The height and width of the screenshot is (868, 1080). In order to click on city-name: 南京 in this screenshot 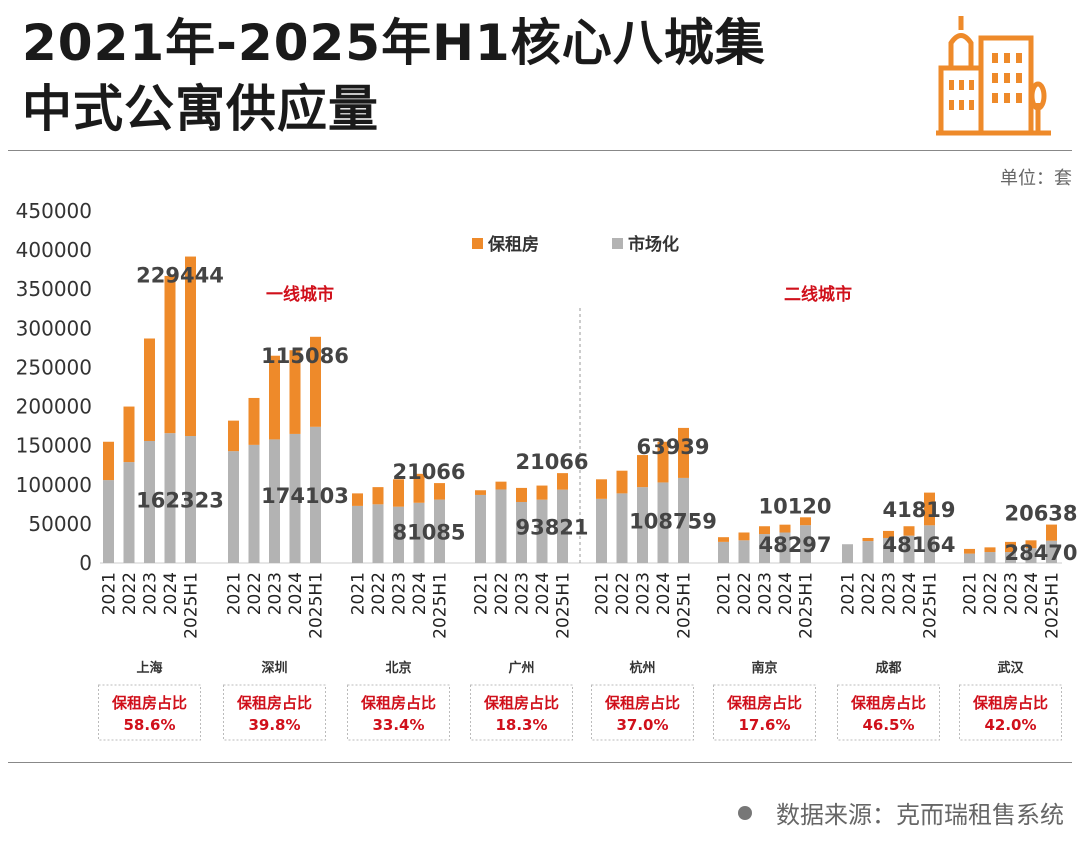, I will do `click(764, 668)`.